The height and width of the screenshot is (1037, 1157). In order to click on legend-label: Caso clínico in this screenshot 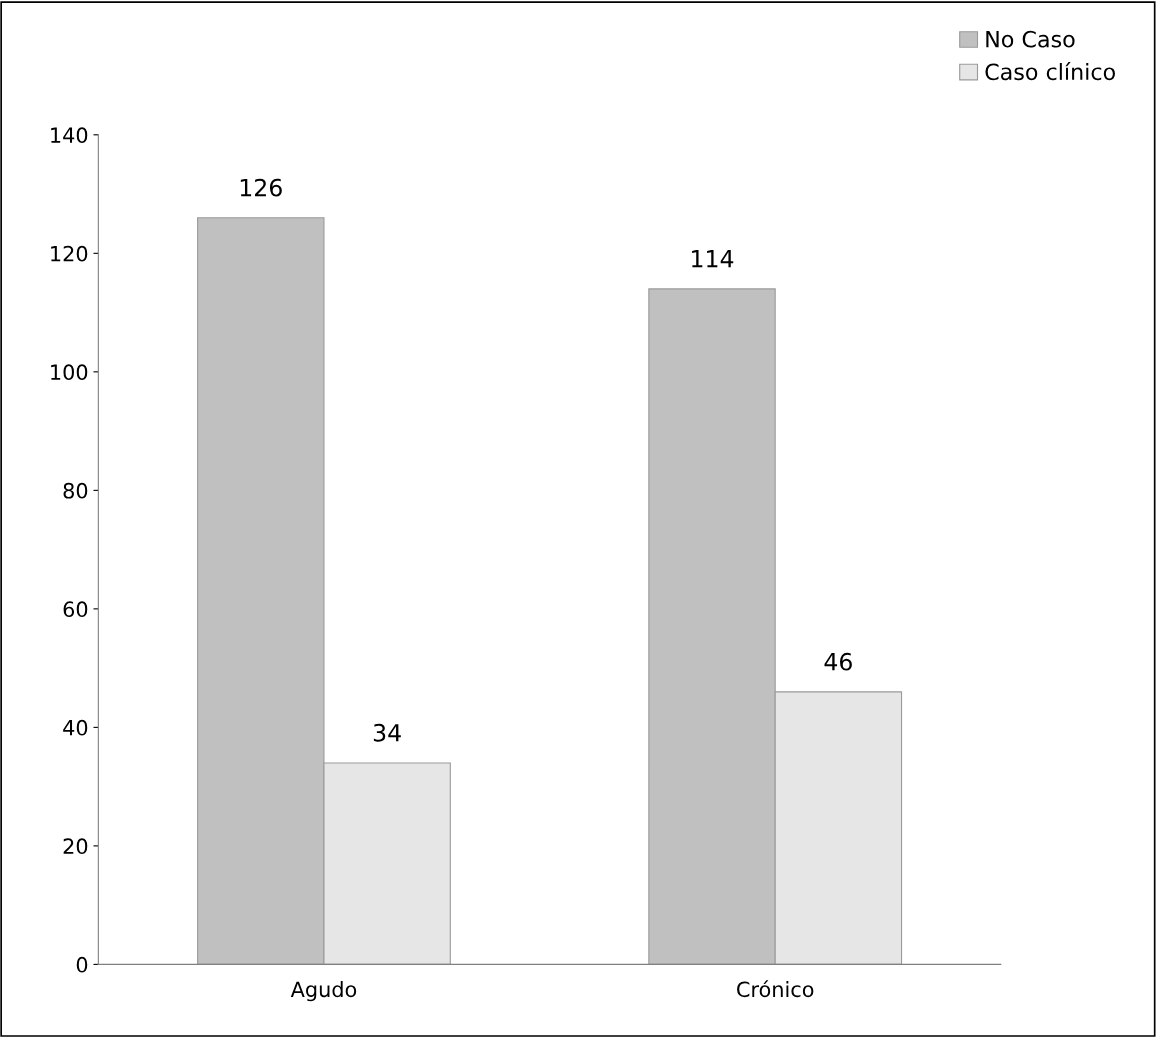, I will do `click(1050, 71)`.